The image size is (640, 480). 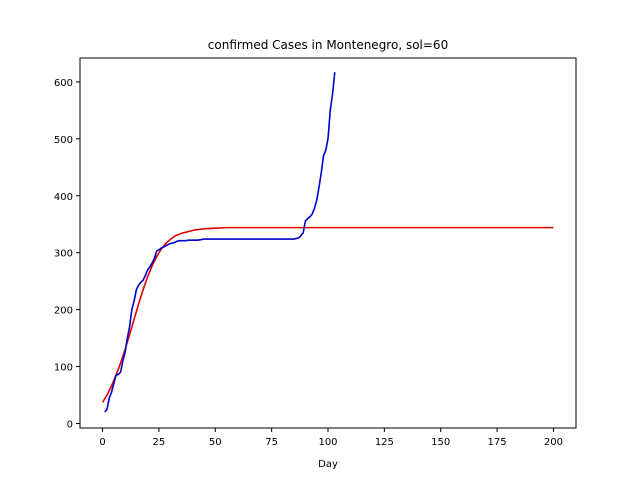 What do you see at coordinates (63, 368) in the screenshot?
I see `y-tick-label: 100` at bounding box center [63, 368].